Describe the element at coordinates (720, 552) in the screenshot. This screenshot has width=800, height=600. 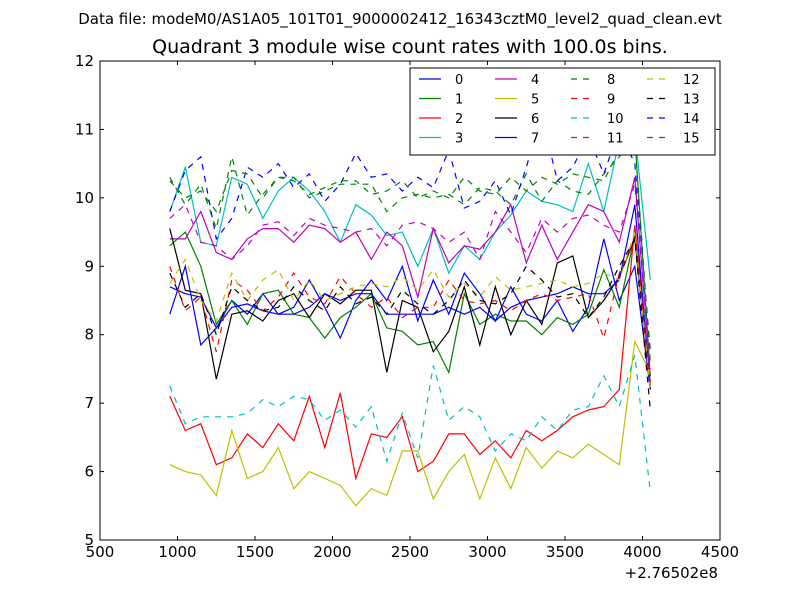
I see `x-tick-label: 4500` at that location.